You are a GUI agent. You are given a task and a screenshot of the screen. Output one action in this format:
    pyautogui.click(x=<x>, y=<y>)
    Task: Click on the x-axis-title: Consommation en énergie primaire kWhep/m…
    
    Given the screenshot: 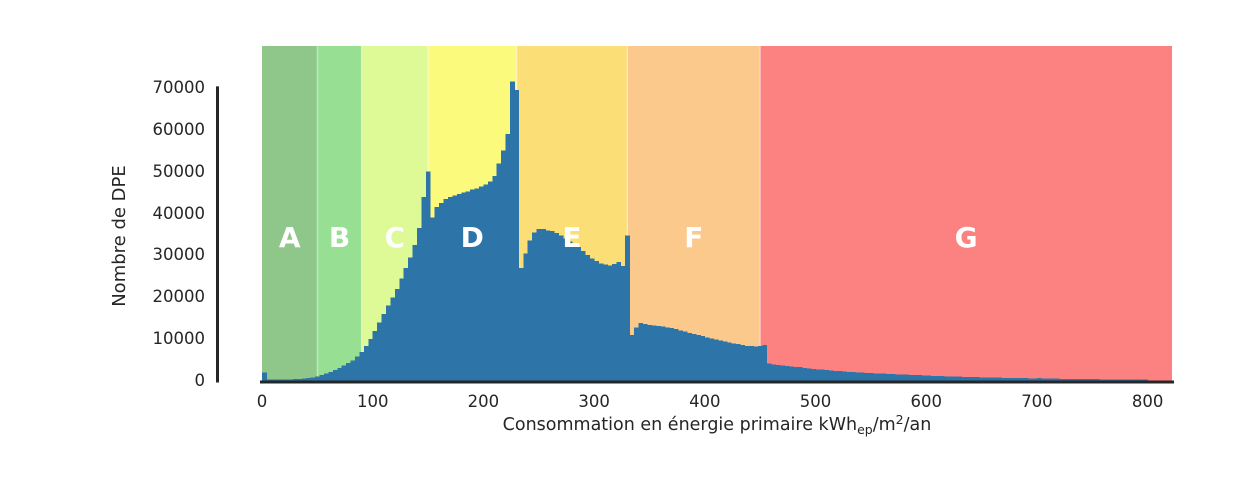 What is the action you would take?
    pyautogui.click(x=717, y=424)
    